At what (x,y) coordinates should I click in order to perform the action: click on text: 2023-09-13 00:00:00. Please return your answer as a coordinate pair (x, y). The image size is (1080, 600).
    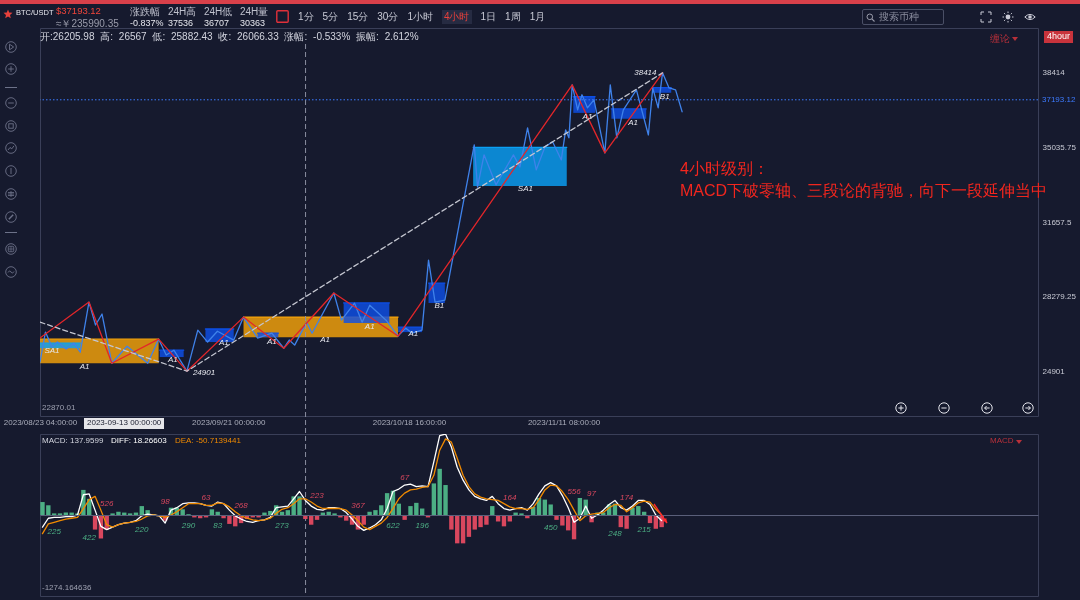
    Looking at the image, I should click on (124, 423).